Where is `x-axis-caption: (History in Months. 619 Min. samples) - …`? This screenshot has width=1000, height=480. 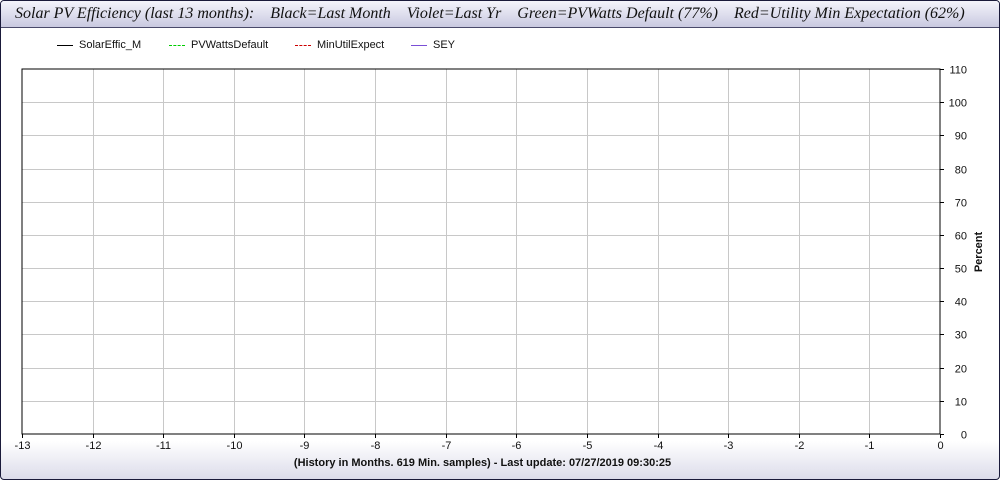
x-axis-caption: (History in Months. 619 Min. samples) - … is located at coordinates (482, 463).